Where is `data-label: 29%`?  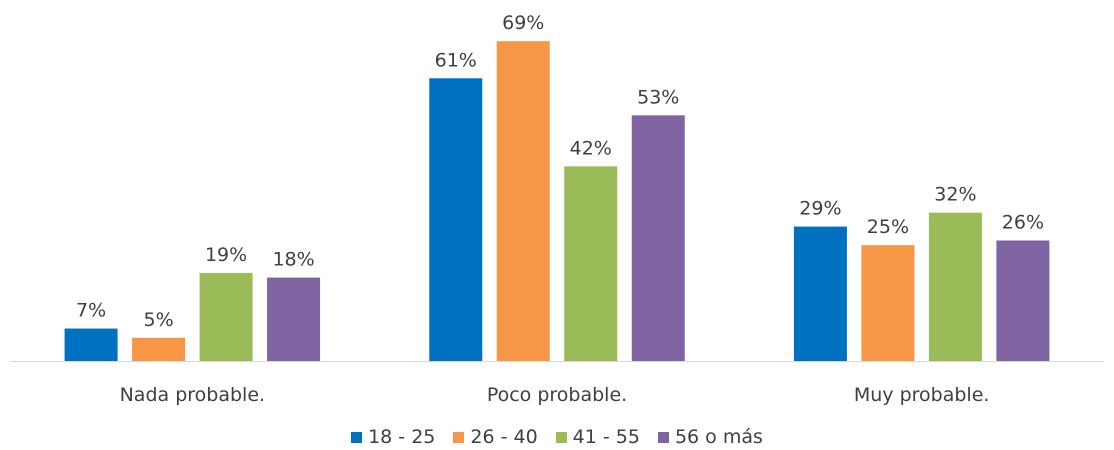
data-label: 29% is located at coordinates (820, 209).